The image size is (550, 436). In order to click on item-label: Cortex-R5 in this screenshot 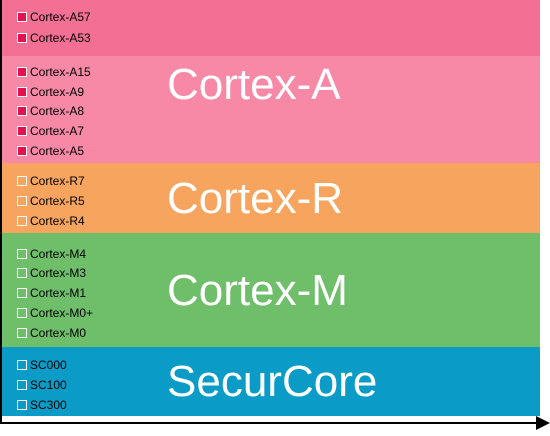, I will do `click(57, 201)`.